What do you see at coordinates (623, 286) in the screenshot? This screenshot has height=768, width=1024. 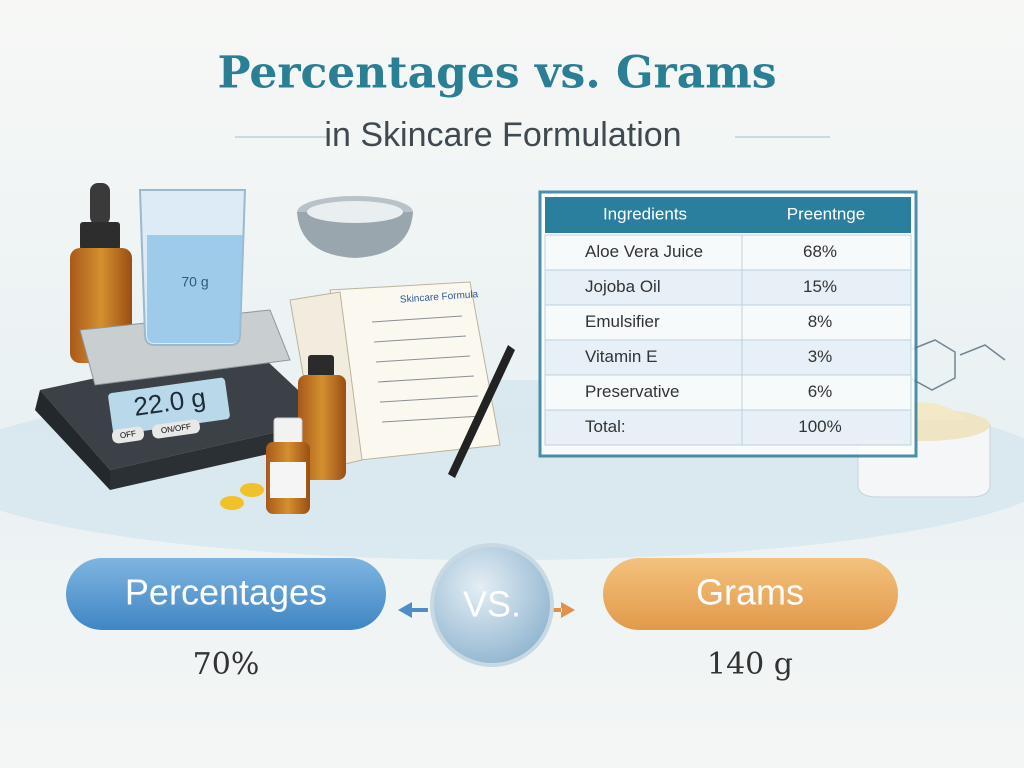 I see `ingredient-name: Jojoba Oil` at bounding box center [623, 286].